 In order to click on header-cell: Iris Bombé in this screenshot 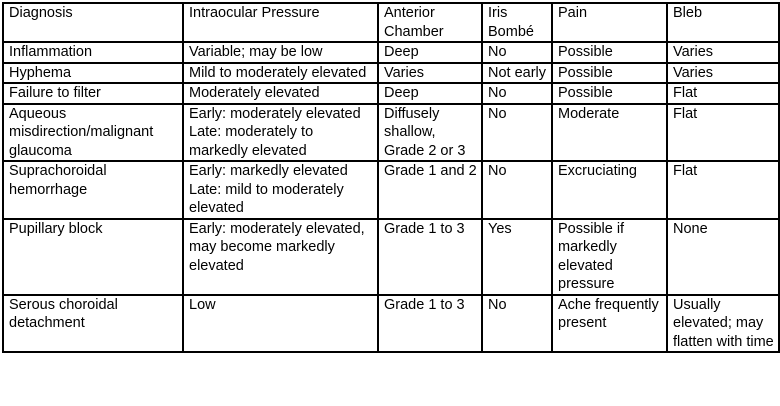, I will do `click(517, 22)`.